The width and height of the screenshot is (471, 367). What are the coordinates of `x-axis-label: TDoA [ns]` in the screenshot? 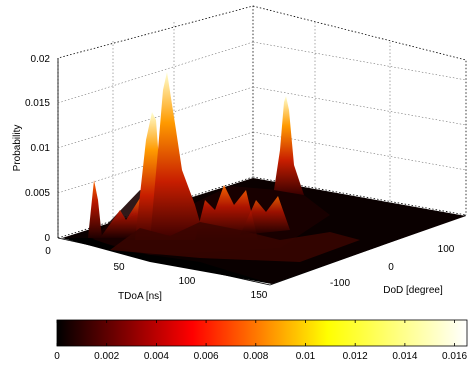 It's located at (140, 296).